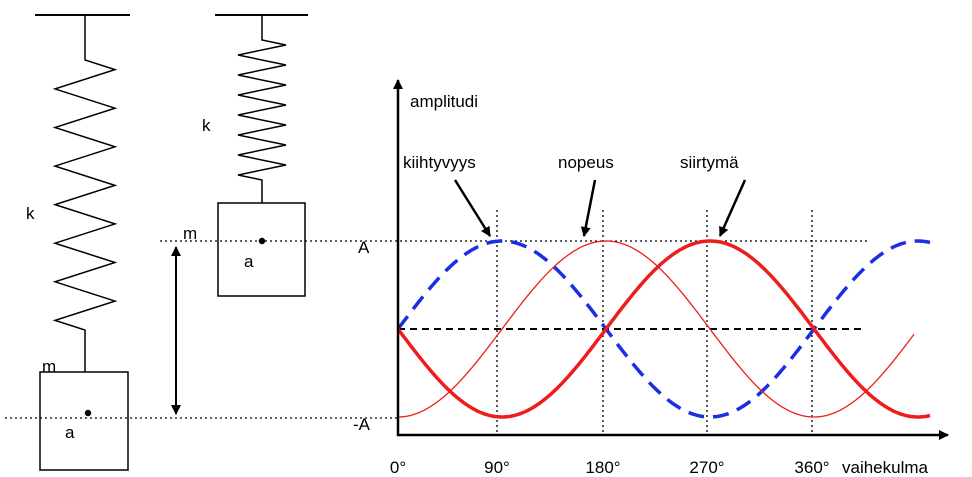 The height and width of the screenshot is (477, 972). Describe the element at coordinates (439, 162) in the screenshot. I see `curve-label: kiihtyvyys` at that location.